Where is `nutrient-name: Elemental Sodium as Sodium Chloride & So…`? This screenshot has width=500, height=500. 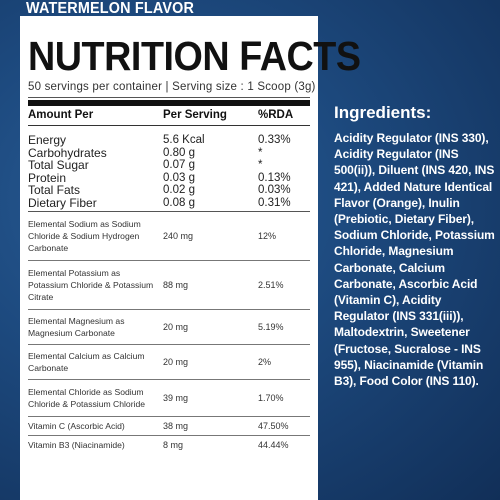 nutrient-name: Elemental Sodium as Sodium Chloride & So… is located at coordinates (84, 236).